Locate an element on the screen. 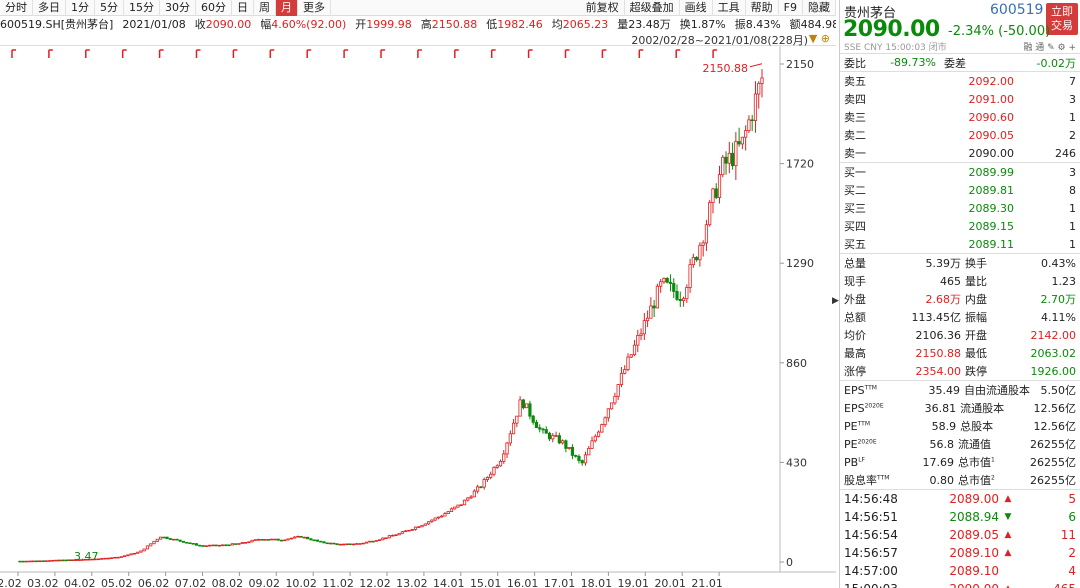  panel-tool-icons: 融 通 ✎ ⚙ + is located at coordinates (1049, 48).